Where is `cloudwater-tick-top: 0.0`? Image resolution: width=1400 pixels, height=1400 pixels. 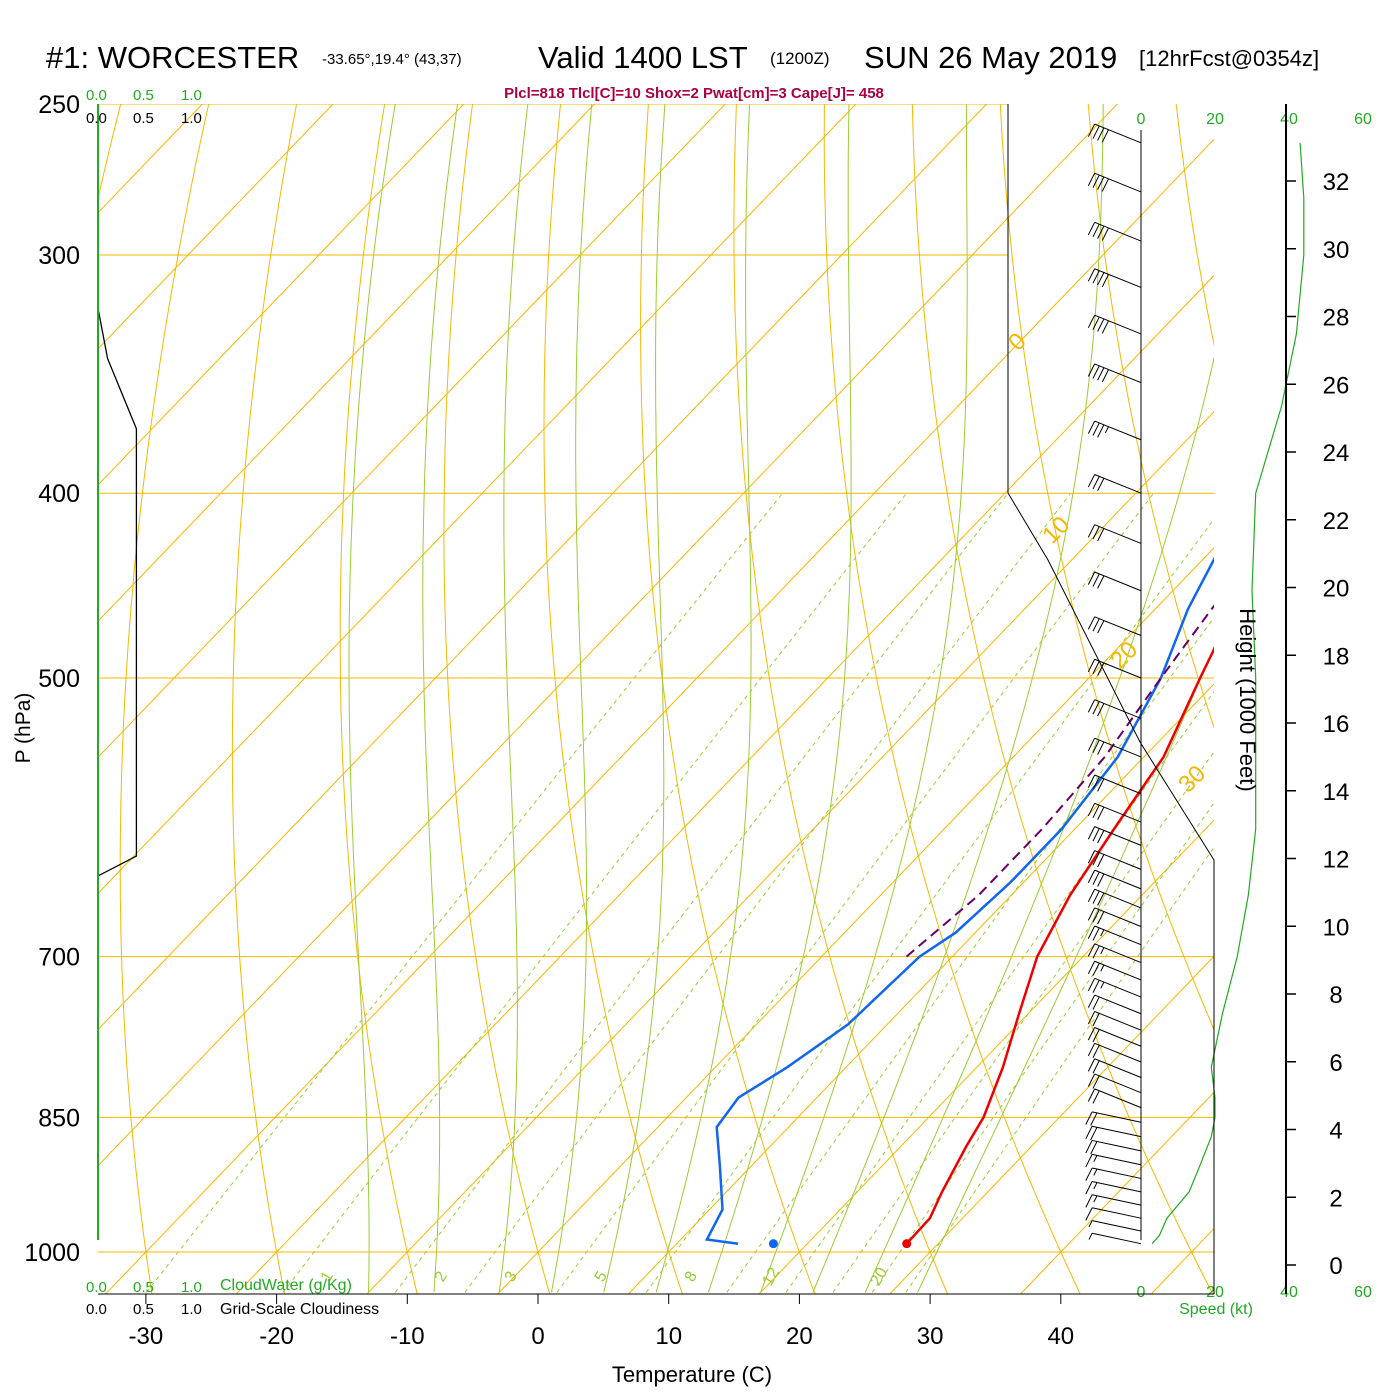
cloudwater-tick-top: 0.0 is located at coordinates (96, 95).